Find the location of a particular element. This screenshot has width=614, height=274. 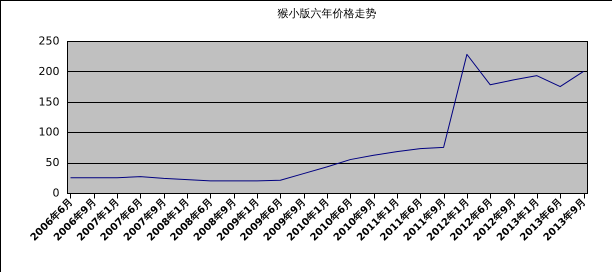

y-tick-label: 50 is located at coordinates (53, 163).